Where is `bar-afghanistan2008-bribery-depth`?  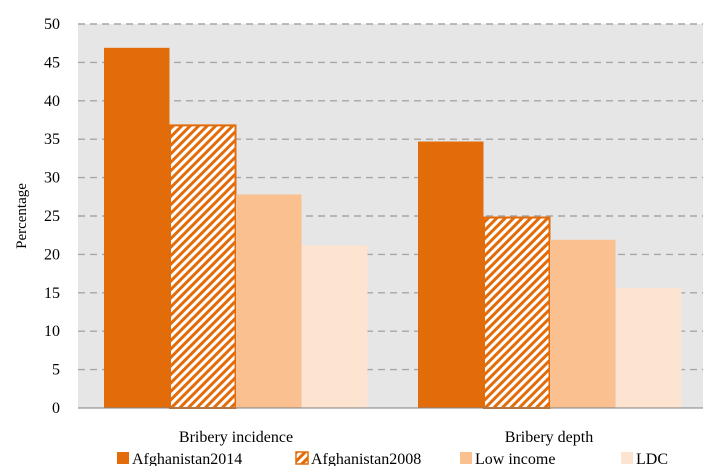
bar-afghanistan2008-bribery-depth is located at coordinates (517, 312).